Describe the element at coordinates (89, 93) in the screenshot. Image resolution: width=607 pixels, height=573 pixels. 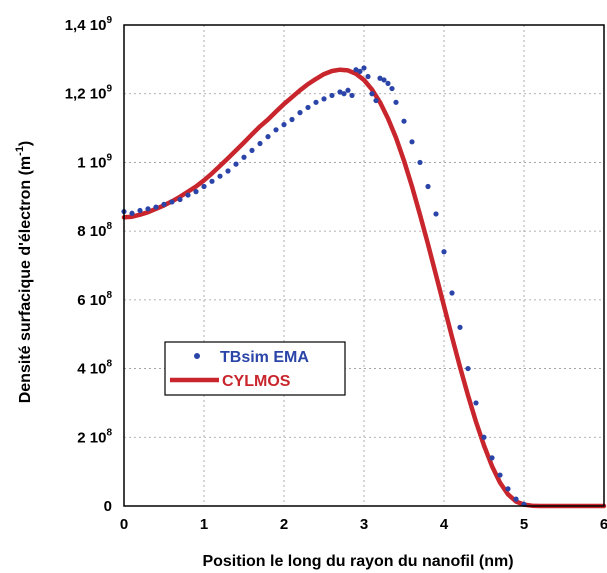
I see `y-tick-label: 1,2 109` at that location.